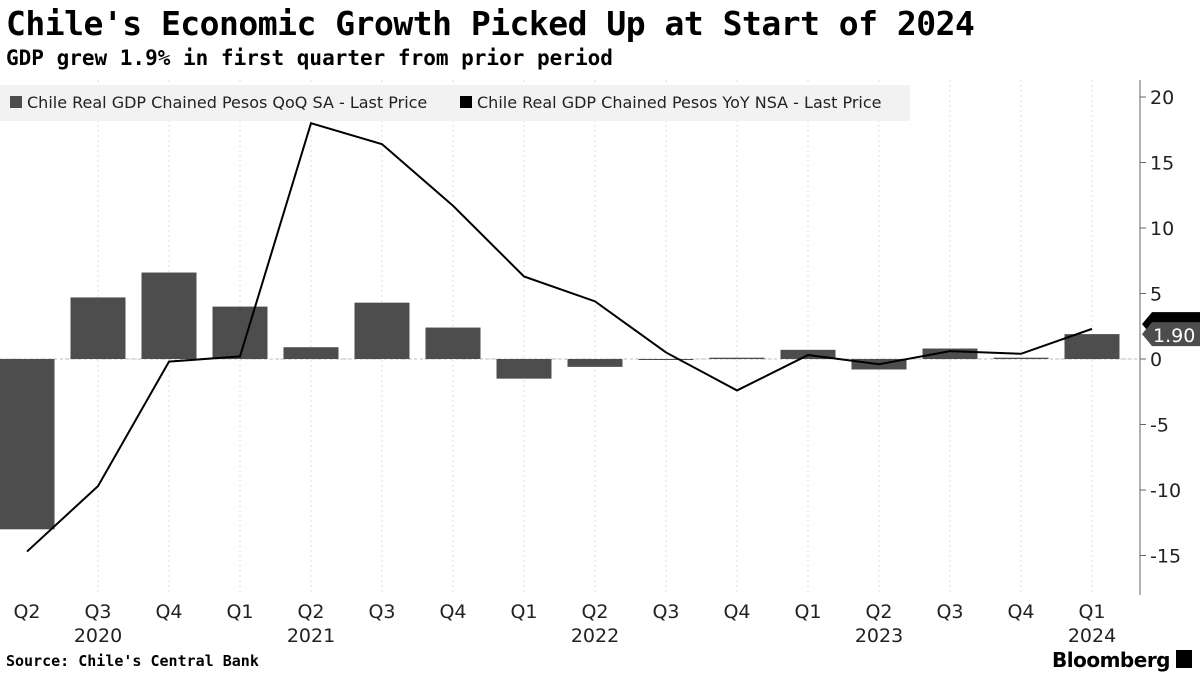 The height and width of the screenshot is (675, 1200). What do you see at coordinates (1159, 426) in the screenshot?
I see `y-tick-label: -5` at bounding box center [1159, 426].